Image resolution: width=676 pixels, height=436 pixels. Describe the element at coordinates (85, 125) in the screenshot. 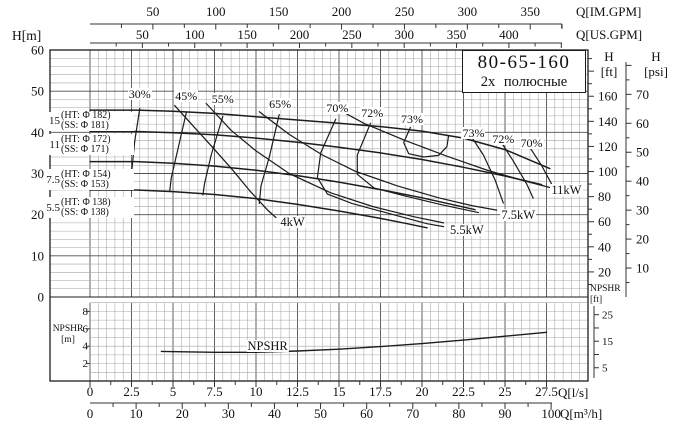

I see `impeller-ss: (SS: Φ 181)` at that location.